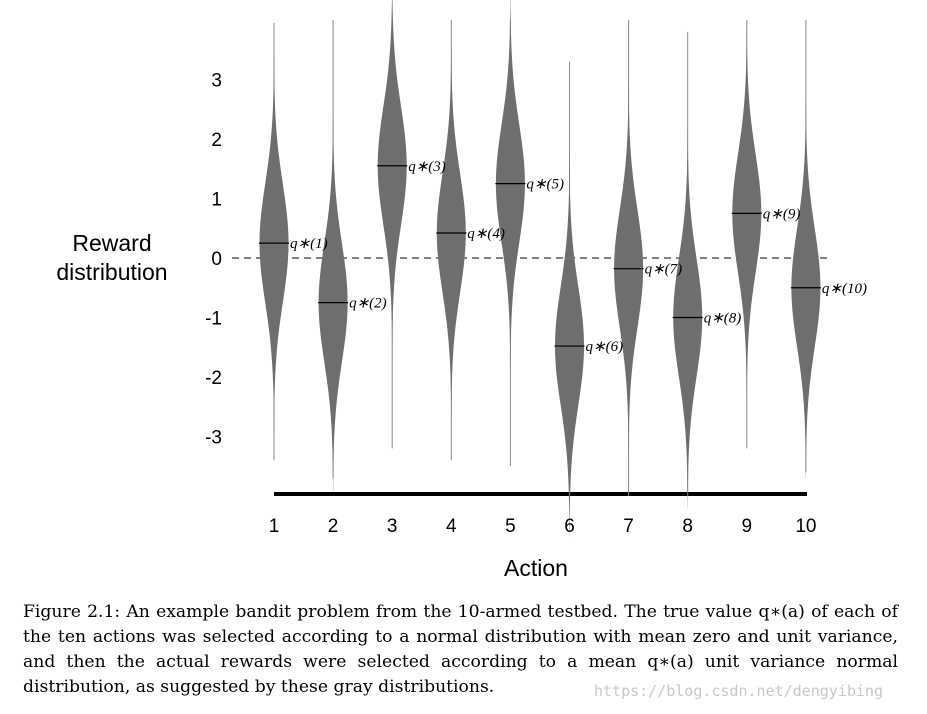 The width and height of the screenshot is (927, 714). Describe the element at coordinates (782, 214) in the screenshot. I see `mean-label-9: q∗(9)` at that location.